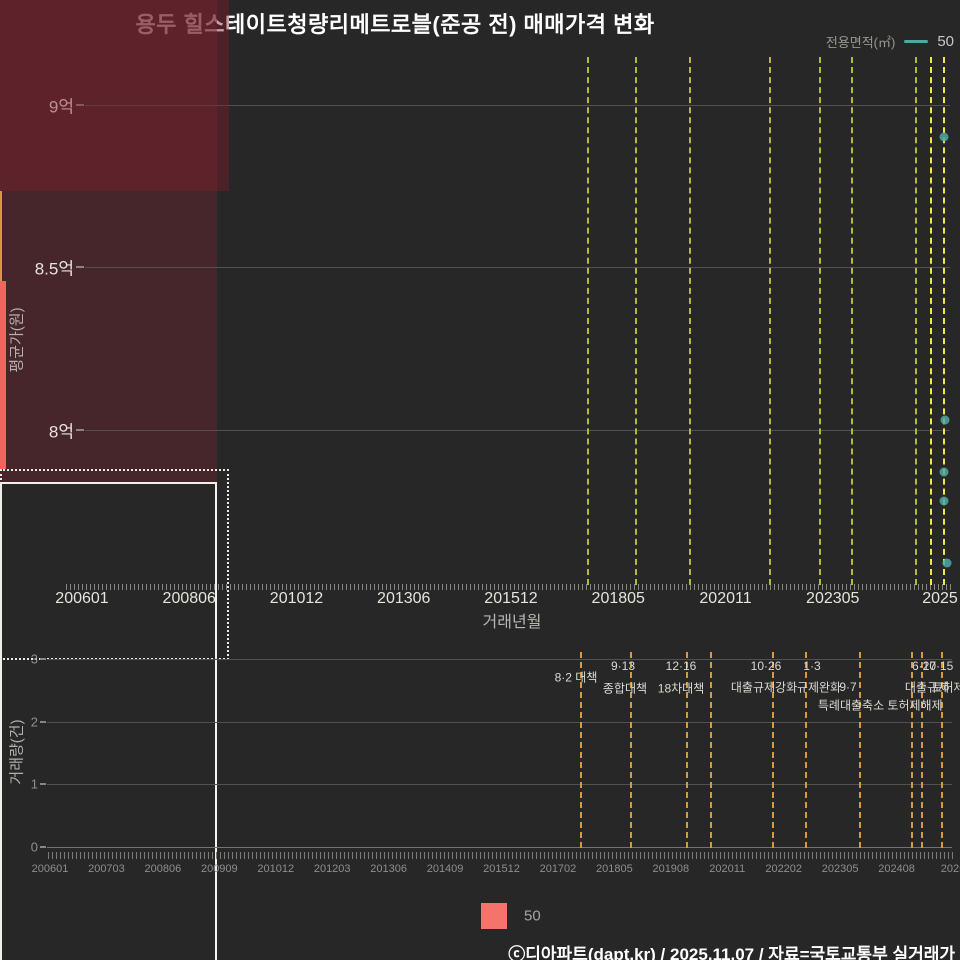  What do you see at coordinates (501, 869) in the screenshot?
I see `volume-x-tick-label: 201512` at bounding box center [501, 869].